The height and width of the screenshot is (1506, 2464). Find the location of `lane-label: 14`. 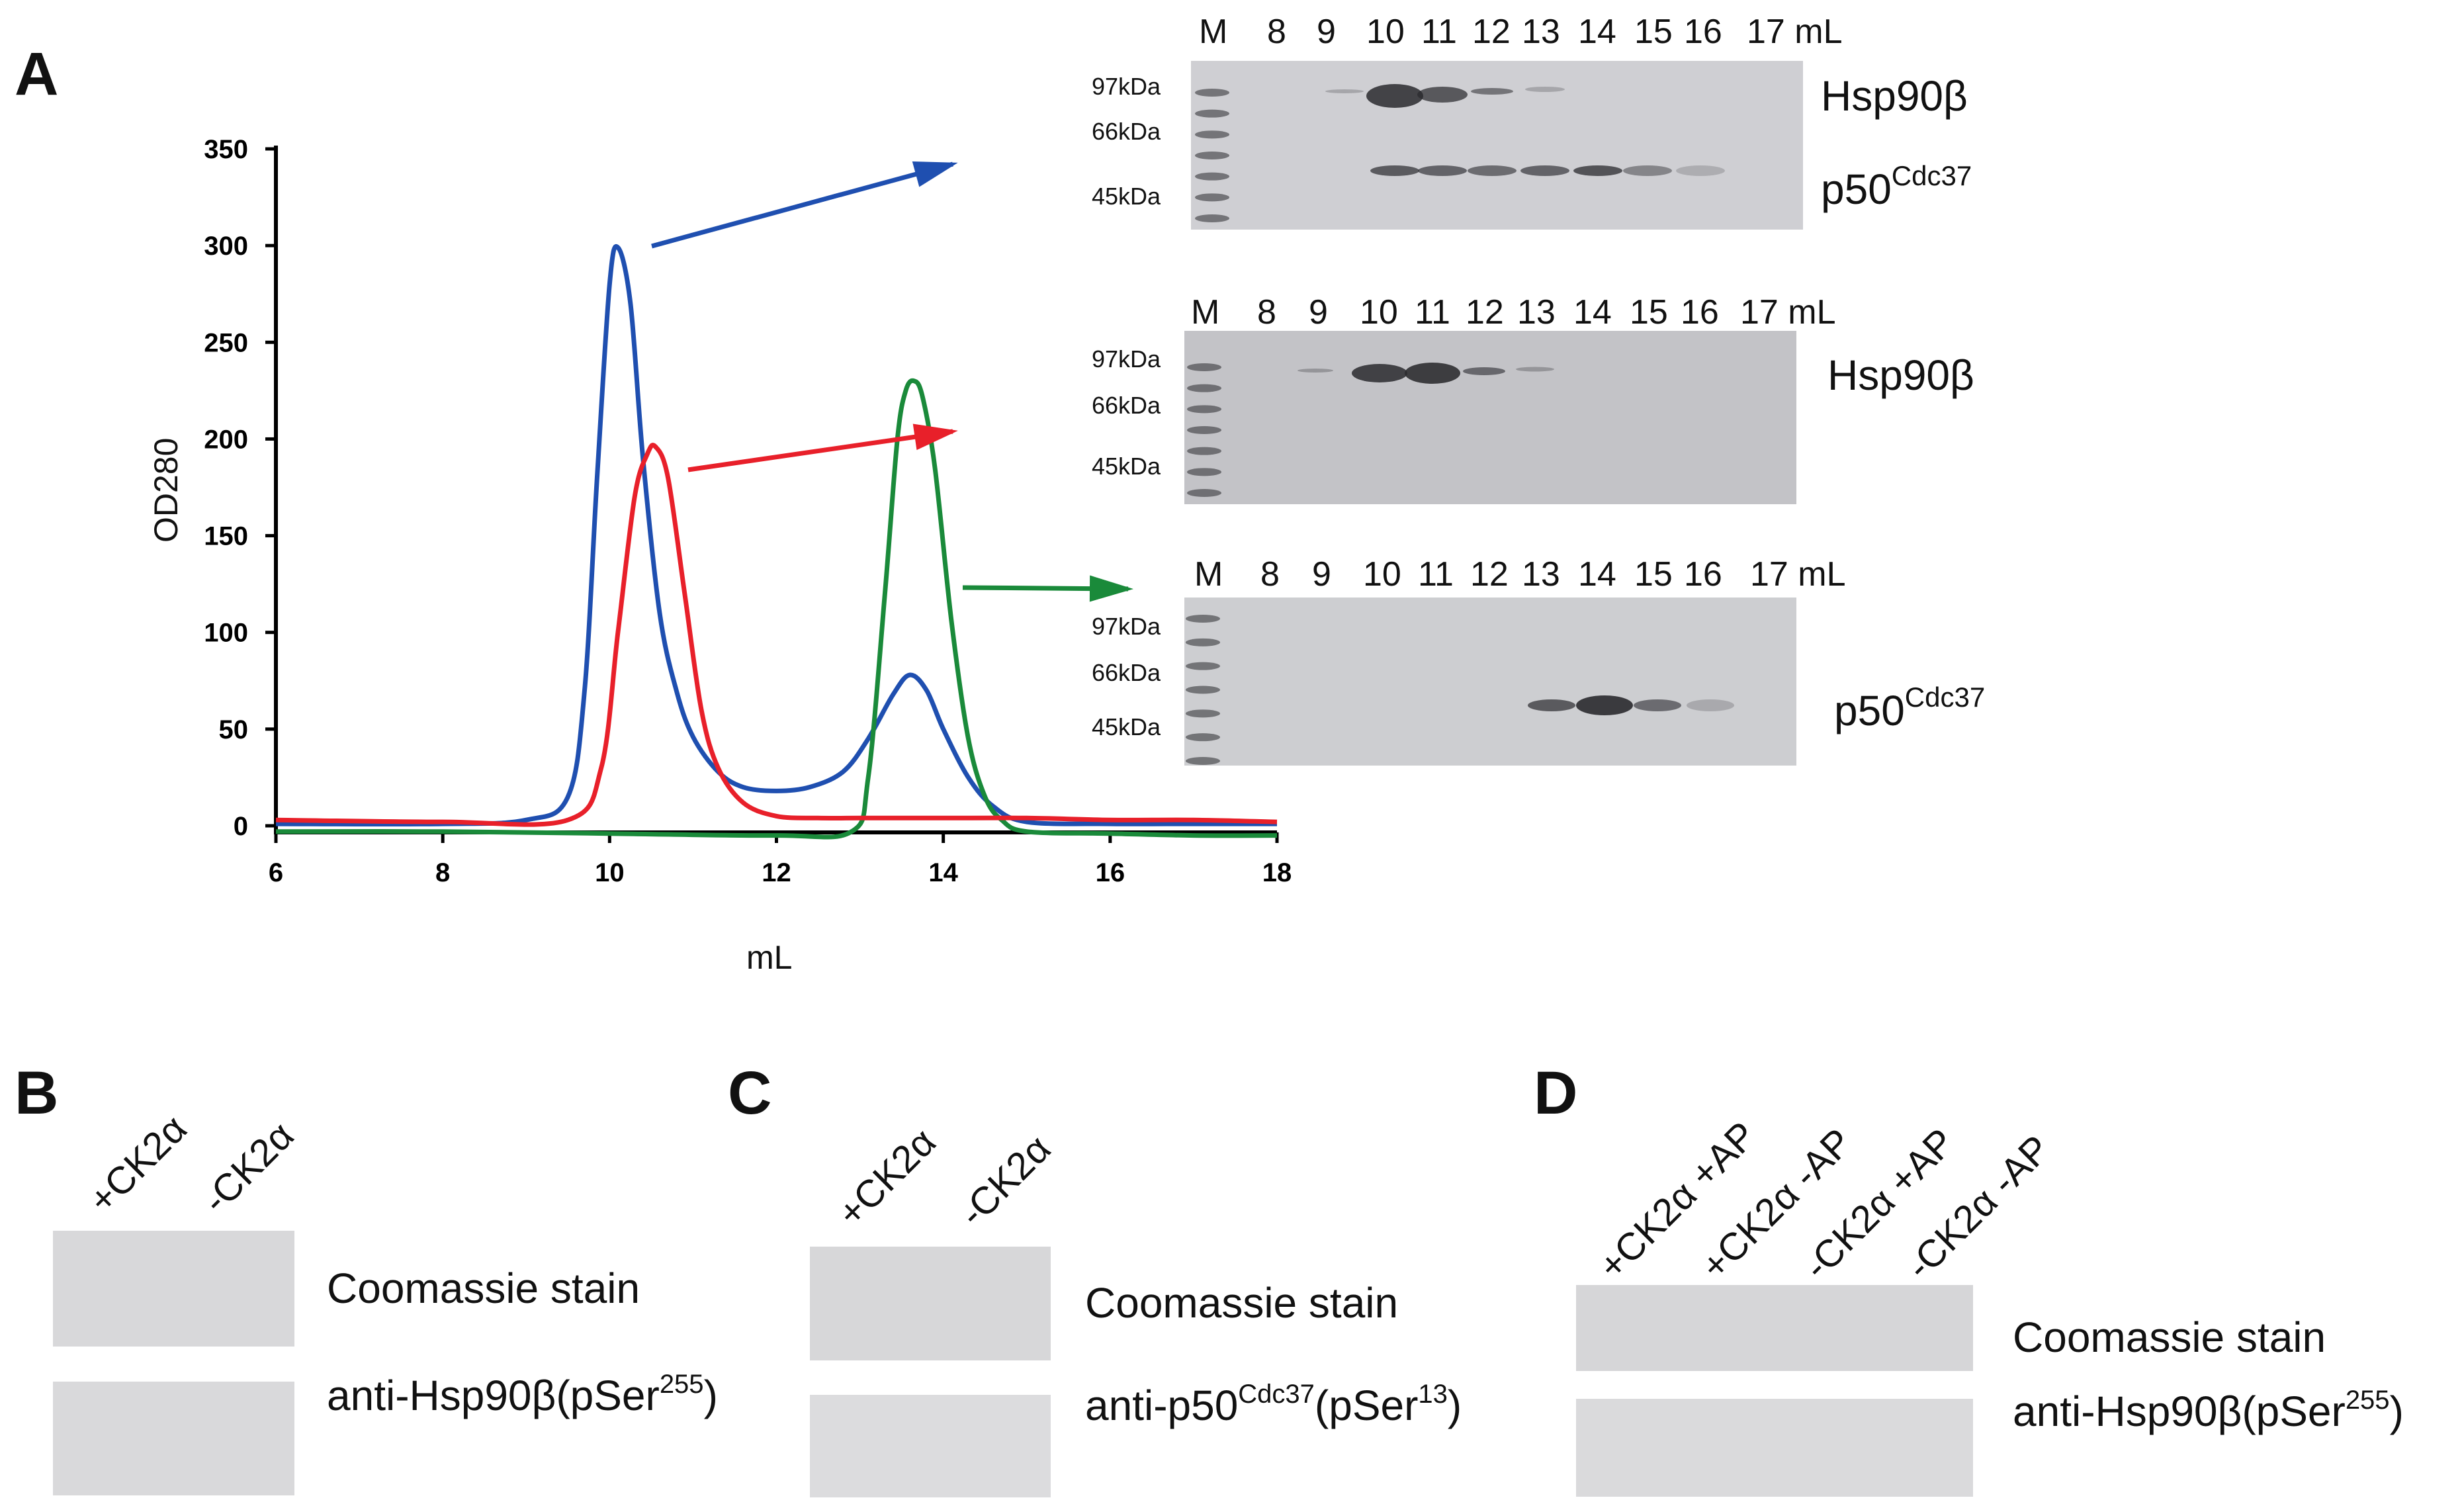

lane-label: 14 is located at coordinates (1592, 312).